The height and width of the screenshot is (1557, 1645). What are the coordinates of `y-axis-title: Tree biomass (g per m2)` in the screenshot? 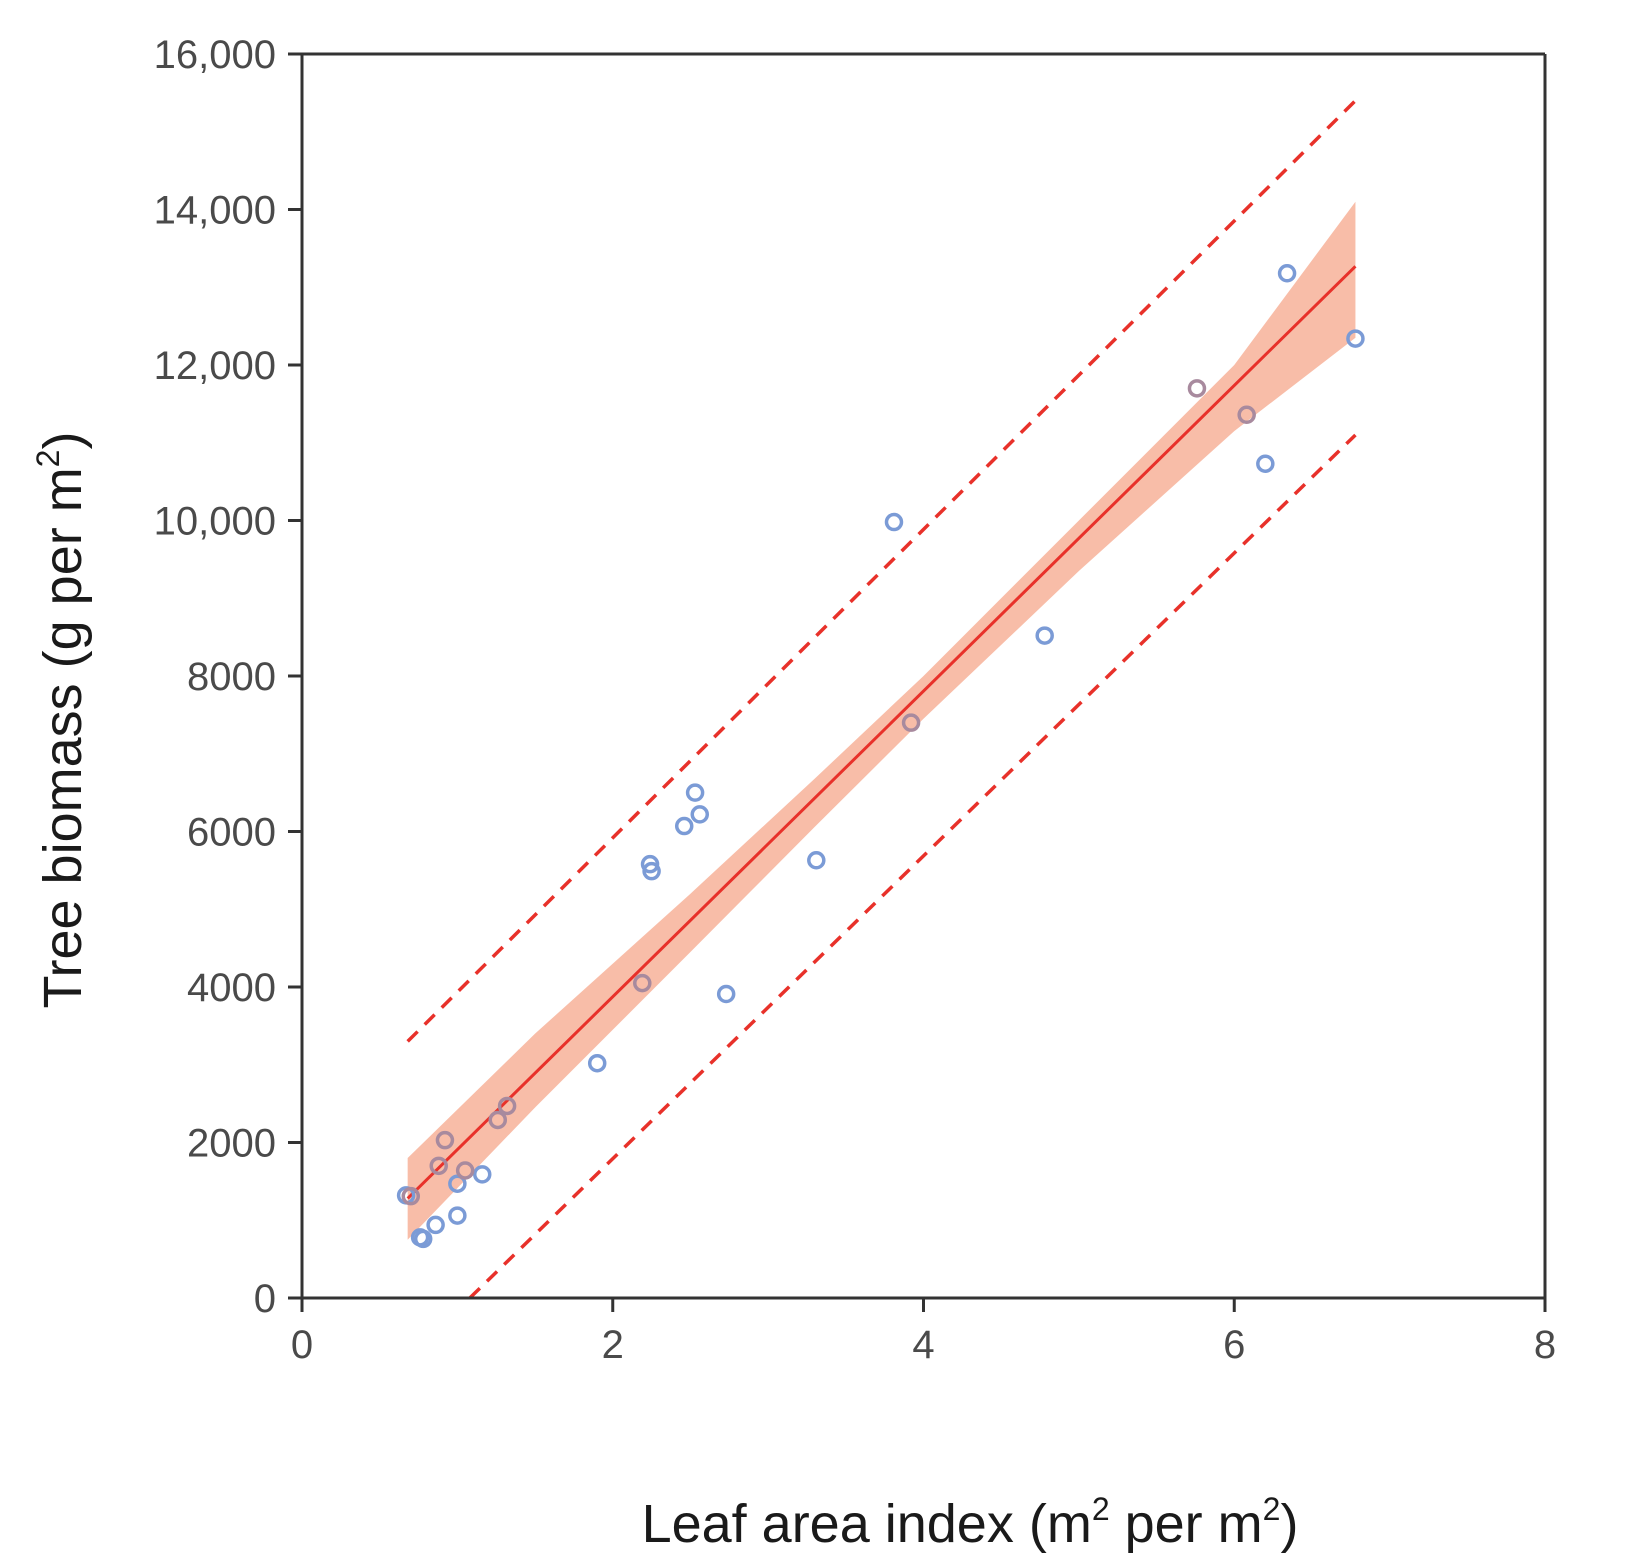 It's located at (61, 720).